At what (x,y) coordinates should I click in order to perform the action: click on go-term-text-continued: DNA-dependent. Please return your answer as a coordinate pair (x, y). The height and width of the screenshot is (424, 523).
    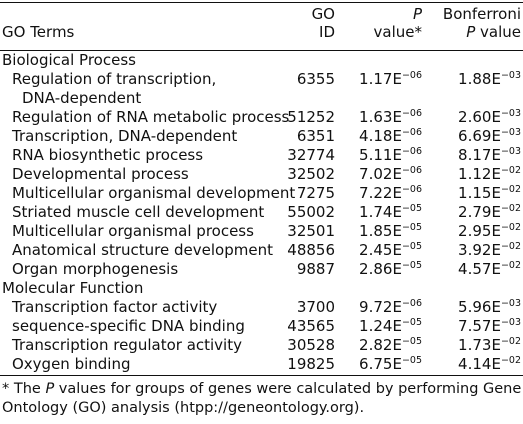
    Looking at the image, I should click on (82, 98).